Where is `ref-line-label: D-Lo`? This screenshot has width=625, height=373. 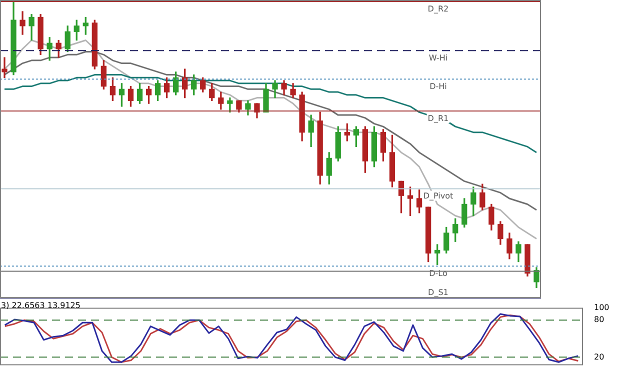 ref-line-label: D-Lo is located at coordinates (438, 273).